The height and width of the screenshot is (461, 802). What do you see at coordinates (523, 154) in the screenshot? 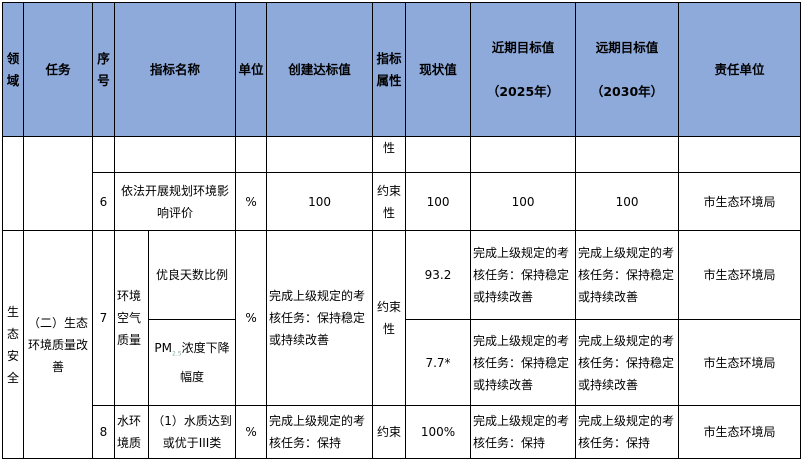
I see `near-cell` at bounding box center [523, 154].